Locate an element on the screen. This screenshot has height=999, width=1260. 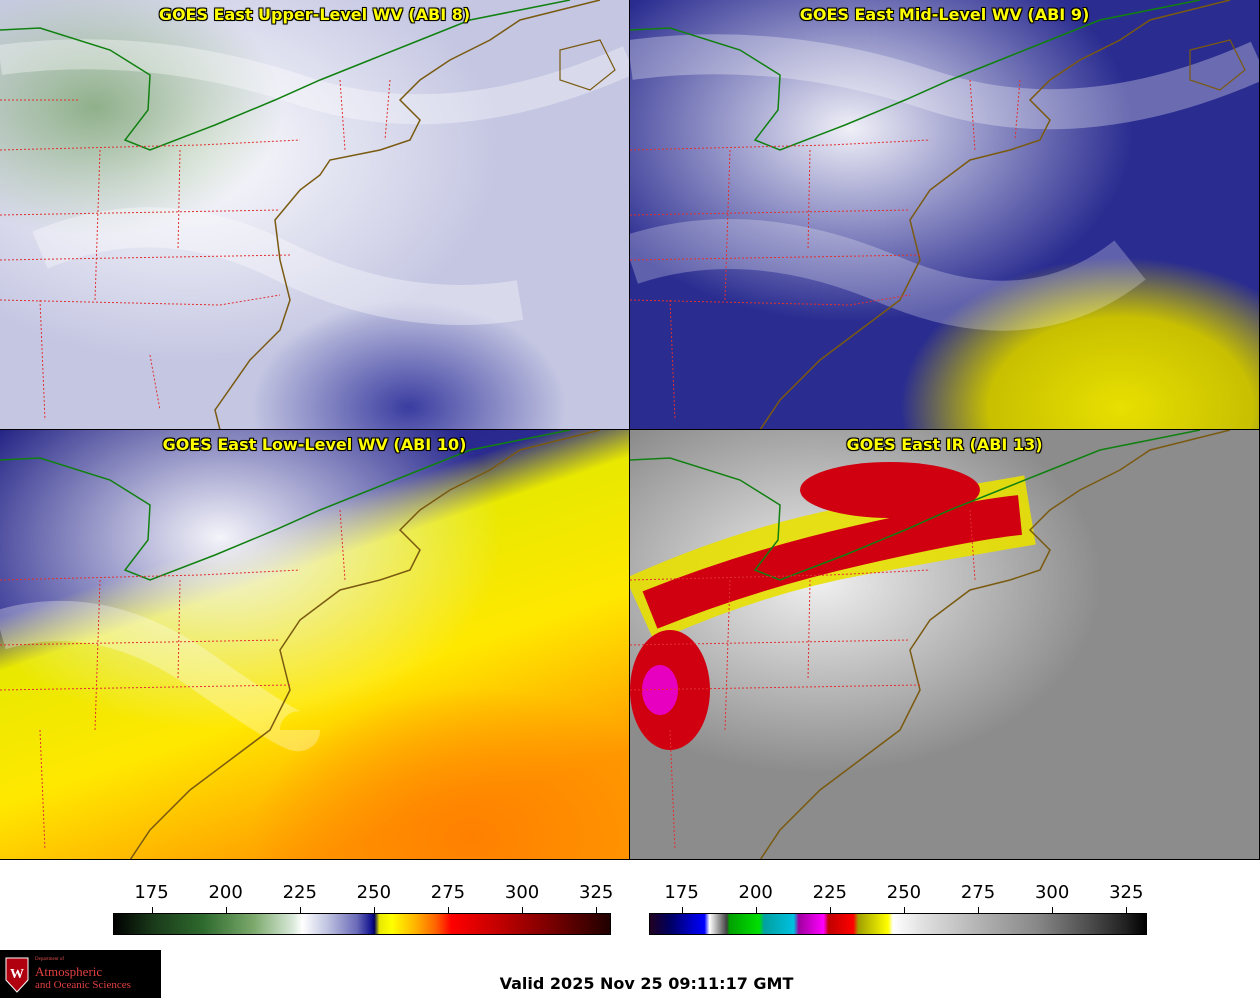
panel-title: GOES East Mid-Level WV (ABI 9) is located at coordinates (944, 14).